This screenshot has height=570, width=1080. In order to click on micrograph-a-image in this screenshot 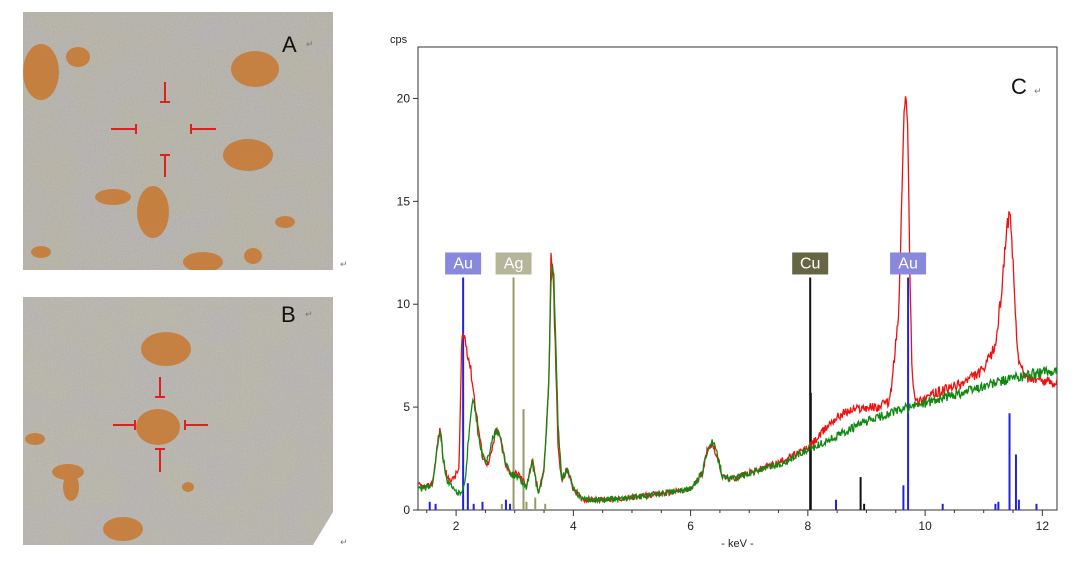, I will do `click(178, 141)`.